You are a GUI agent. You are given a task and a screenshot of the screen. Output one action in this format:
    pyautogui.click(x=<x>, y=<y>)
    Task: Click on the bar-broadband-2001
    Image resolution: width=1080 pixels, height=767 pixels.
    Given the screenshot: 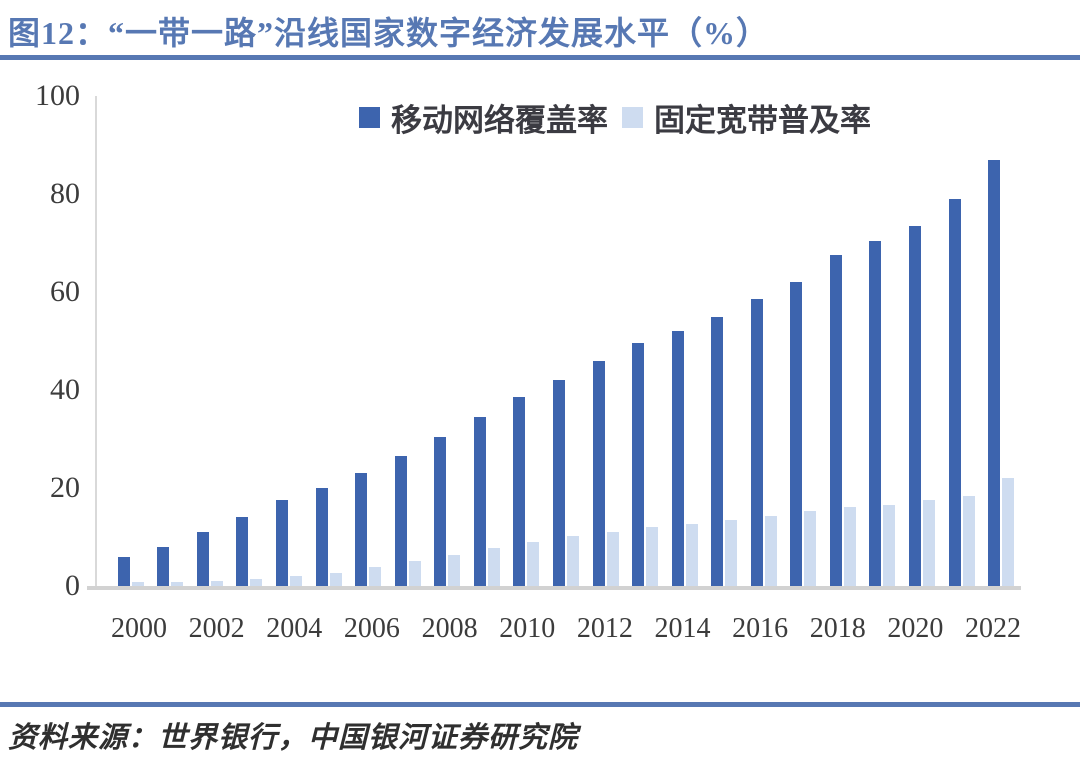 What is the action you would take?
    pyautogui.click(x=177, y=584)
    